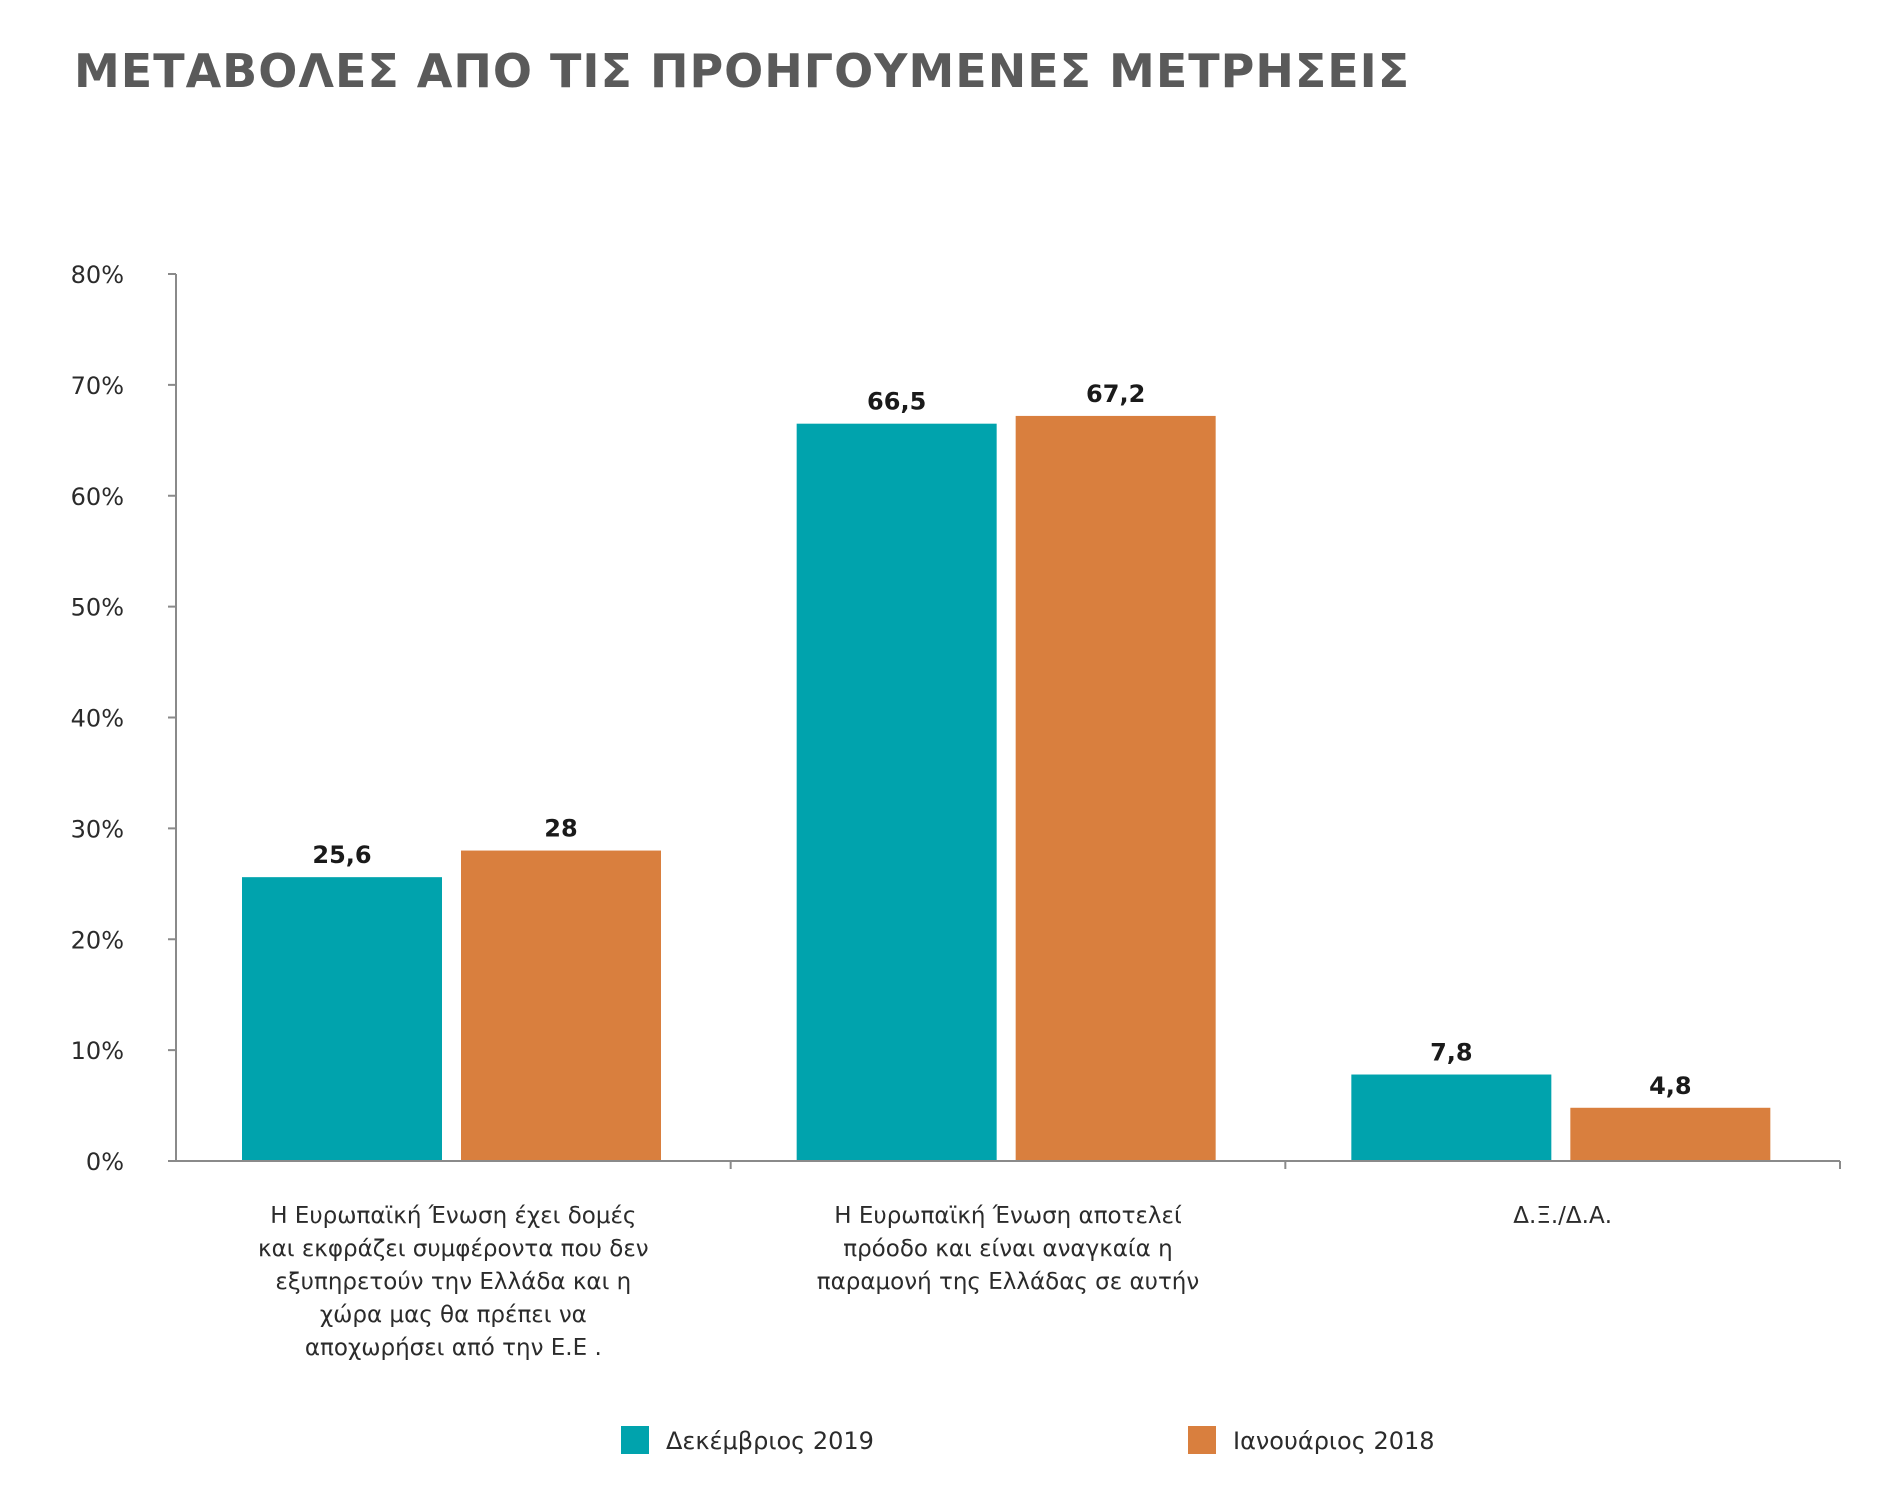 The height and width of the screenshot is (1503, 1878). What do you see at coordinates (1008, 1249) in the screenshot?
I see `x-category-label: πρόοδο και είναι αναγκαία η` at bounding box center [1008, 1249].